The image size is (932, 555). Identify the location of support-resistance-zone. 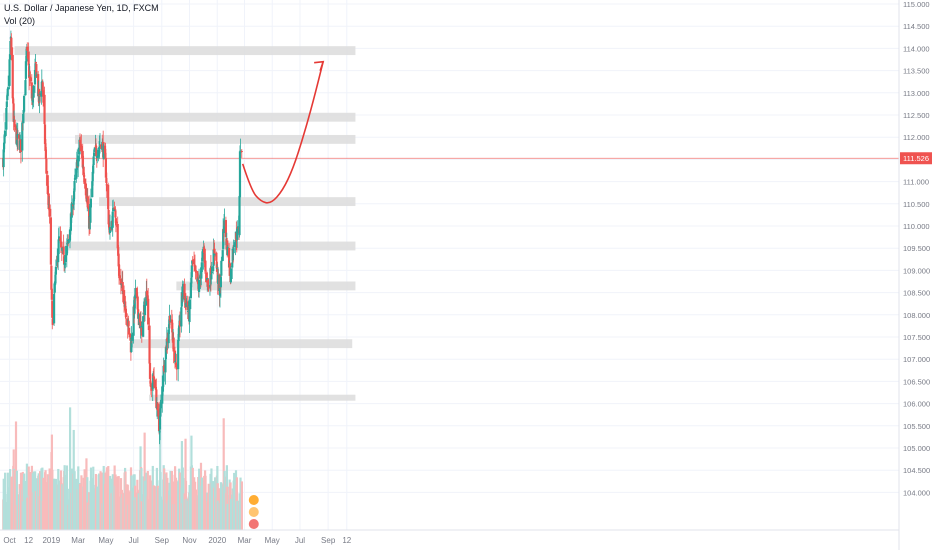
(252, 397).